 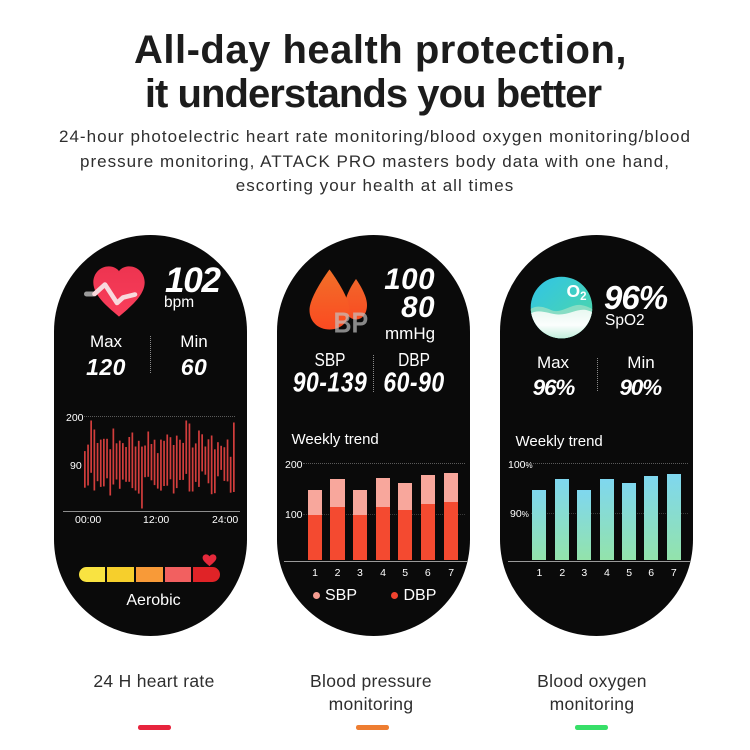 I want to click on svg-text: BP, so click(x=351, y=320).